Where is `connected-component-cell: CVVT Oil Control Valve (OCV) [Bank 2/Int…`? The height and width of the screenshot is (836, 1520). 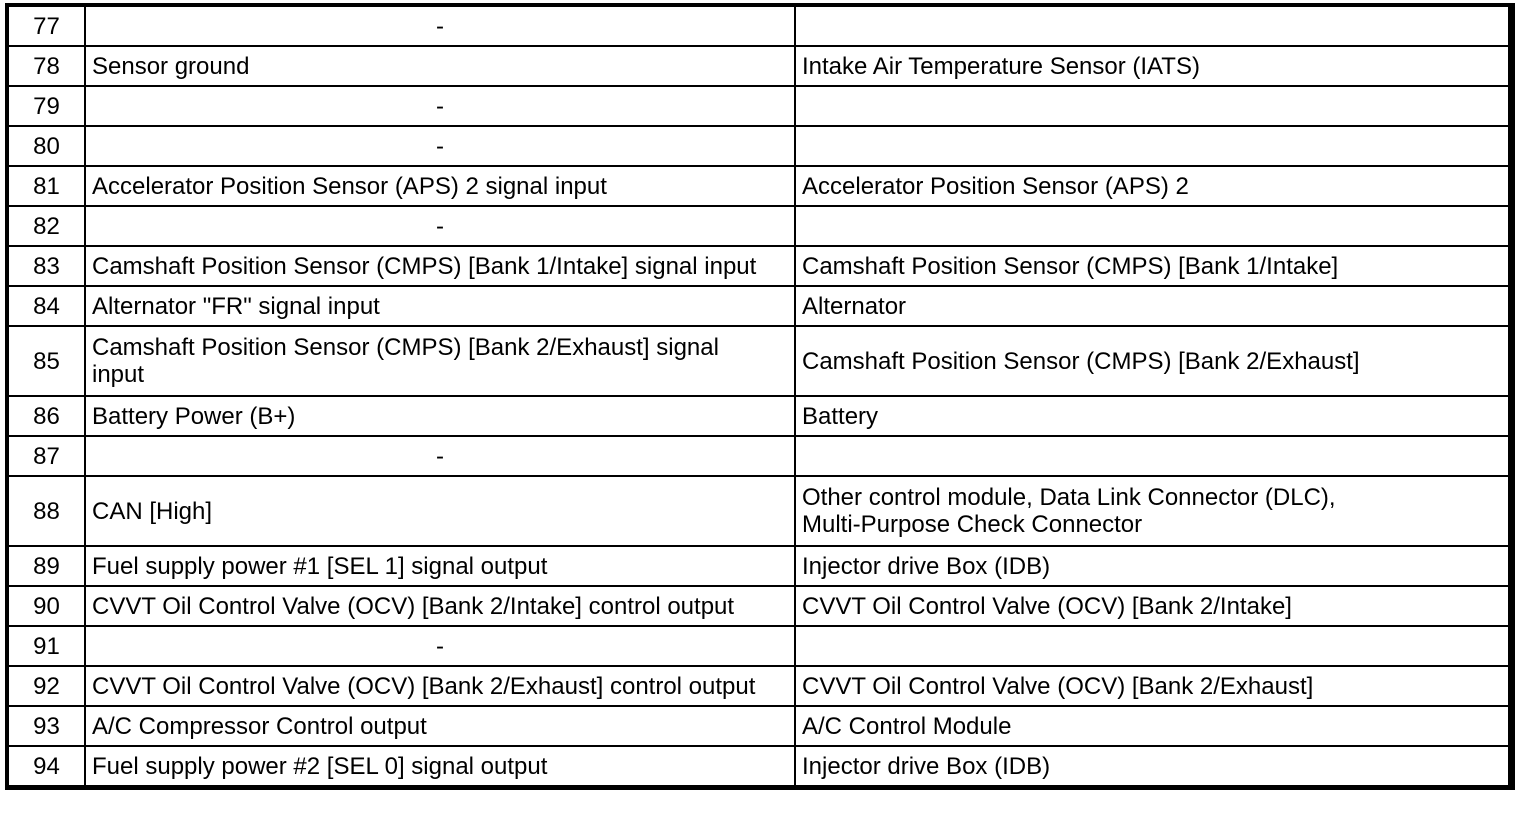 connected-component-cell: CVVT Oil Control Valve (OCV) [Bank 2/Int… is located at coordinates (1152, 606).